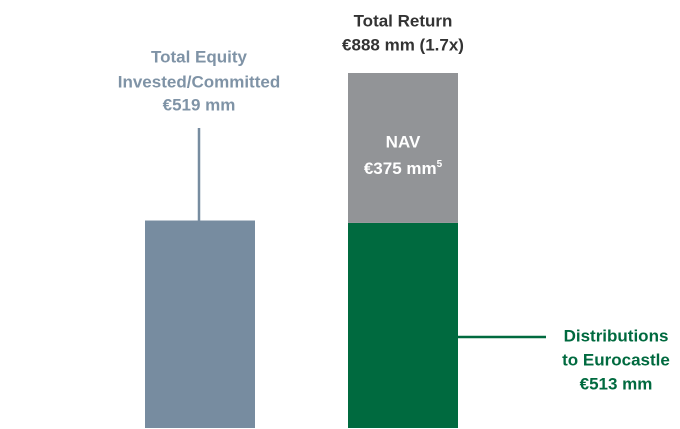  I want to click on bar-label: Total Return, so click(403, 20).